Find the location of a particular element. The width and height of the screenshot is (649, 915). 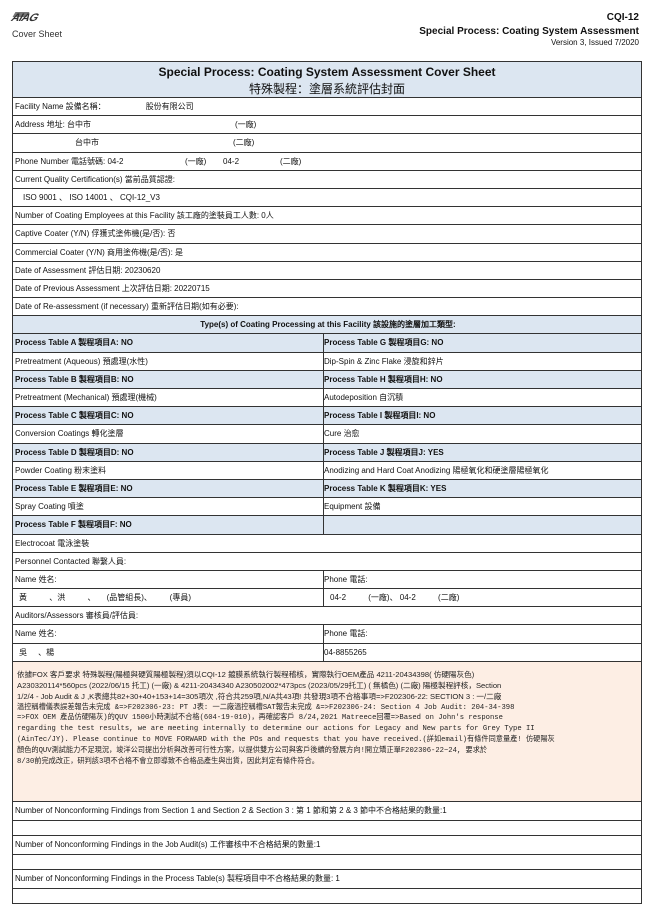

phone-plant2: (二廠) is located at coordinates (291, 161).